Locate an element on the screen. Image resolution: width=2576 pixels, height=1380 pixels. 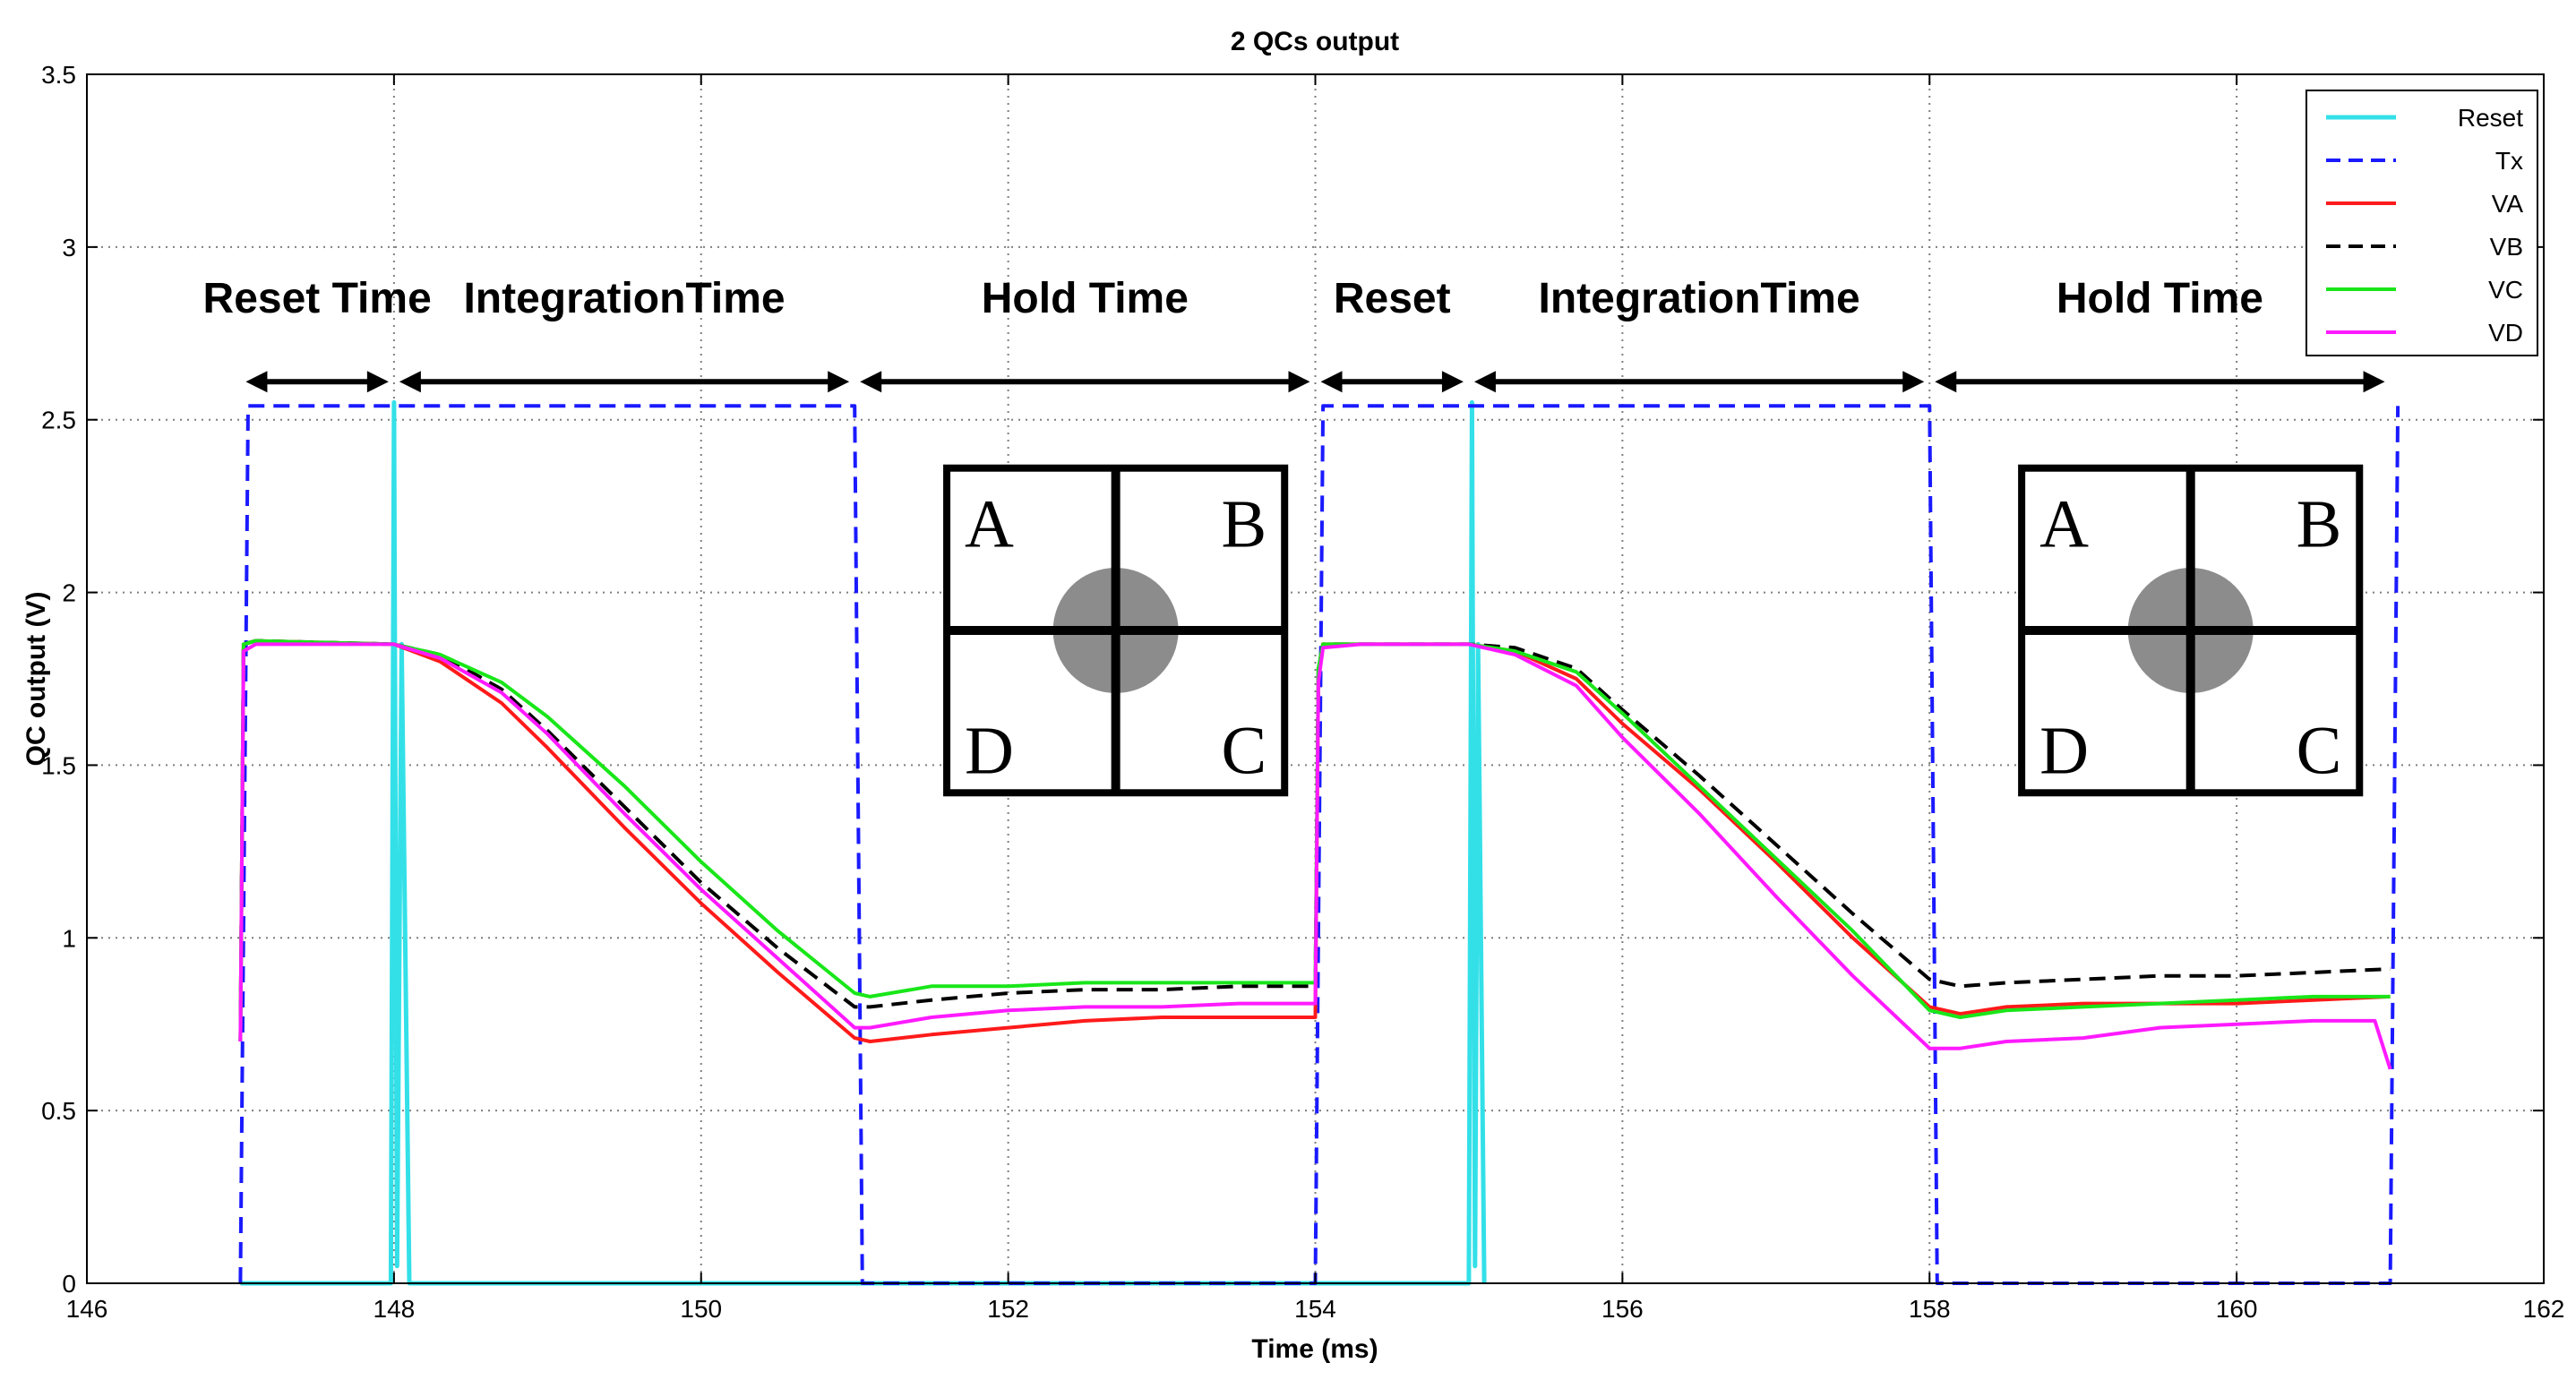
x-tick-label: 148 is located at coordinates (395, 1309).